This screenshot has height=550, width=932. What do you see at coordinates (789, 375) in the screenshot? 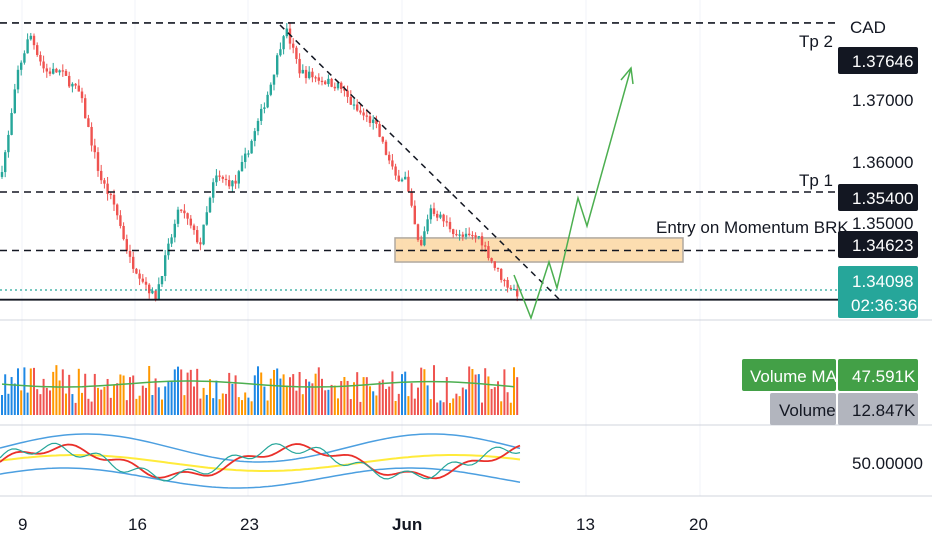
I see `volume-ma-tag` at bounding box center [789, 375].